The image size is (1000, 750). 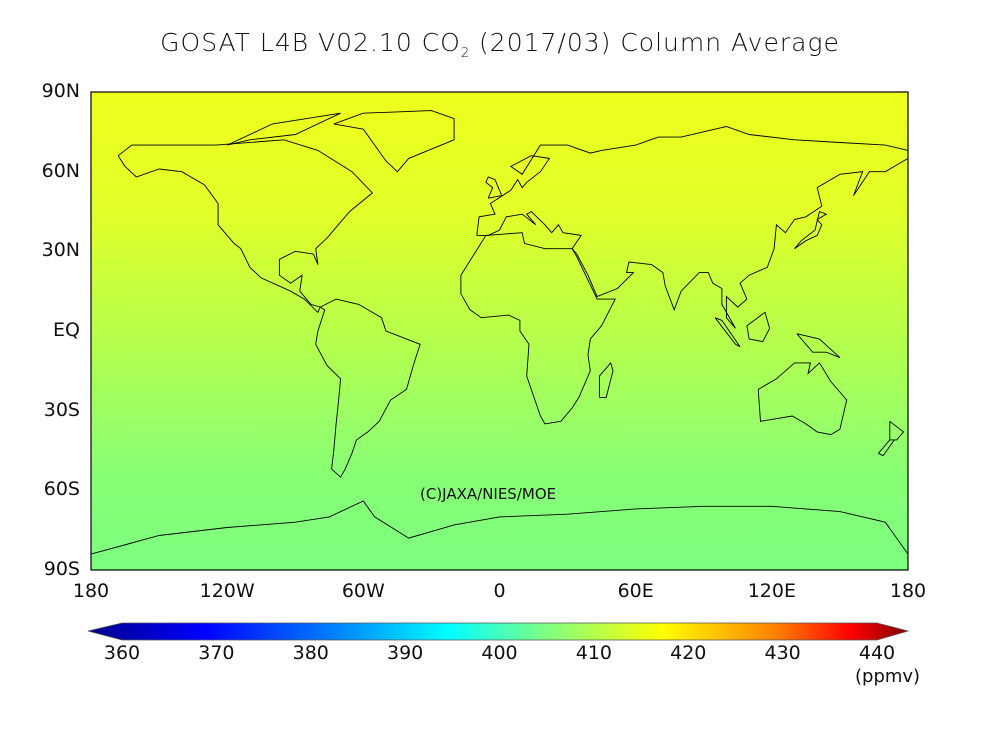 What do you see at coordinates (122, 653) in the screenshot?
I see `colorbar-tick-label: 360` at bounding box center [122, 653].